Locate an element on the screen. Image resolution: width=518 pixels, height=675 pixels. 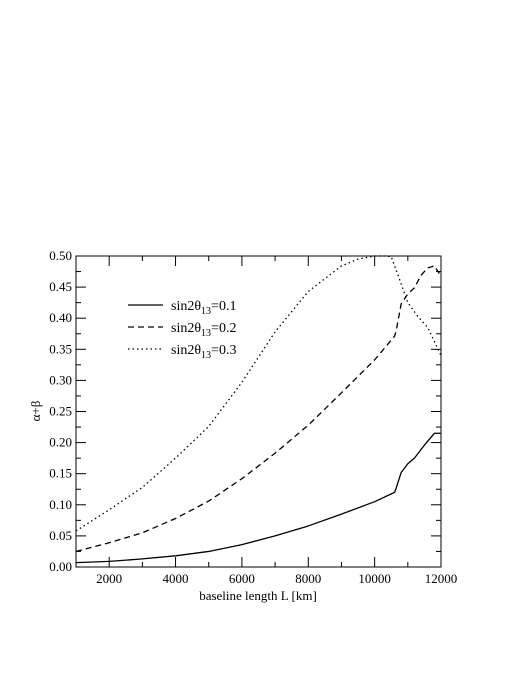
y-tick-label: 0.20 is located at coordinates (60, 442).